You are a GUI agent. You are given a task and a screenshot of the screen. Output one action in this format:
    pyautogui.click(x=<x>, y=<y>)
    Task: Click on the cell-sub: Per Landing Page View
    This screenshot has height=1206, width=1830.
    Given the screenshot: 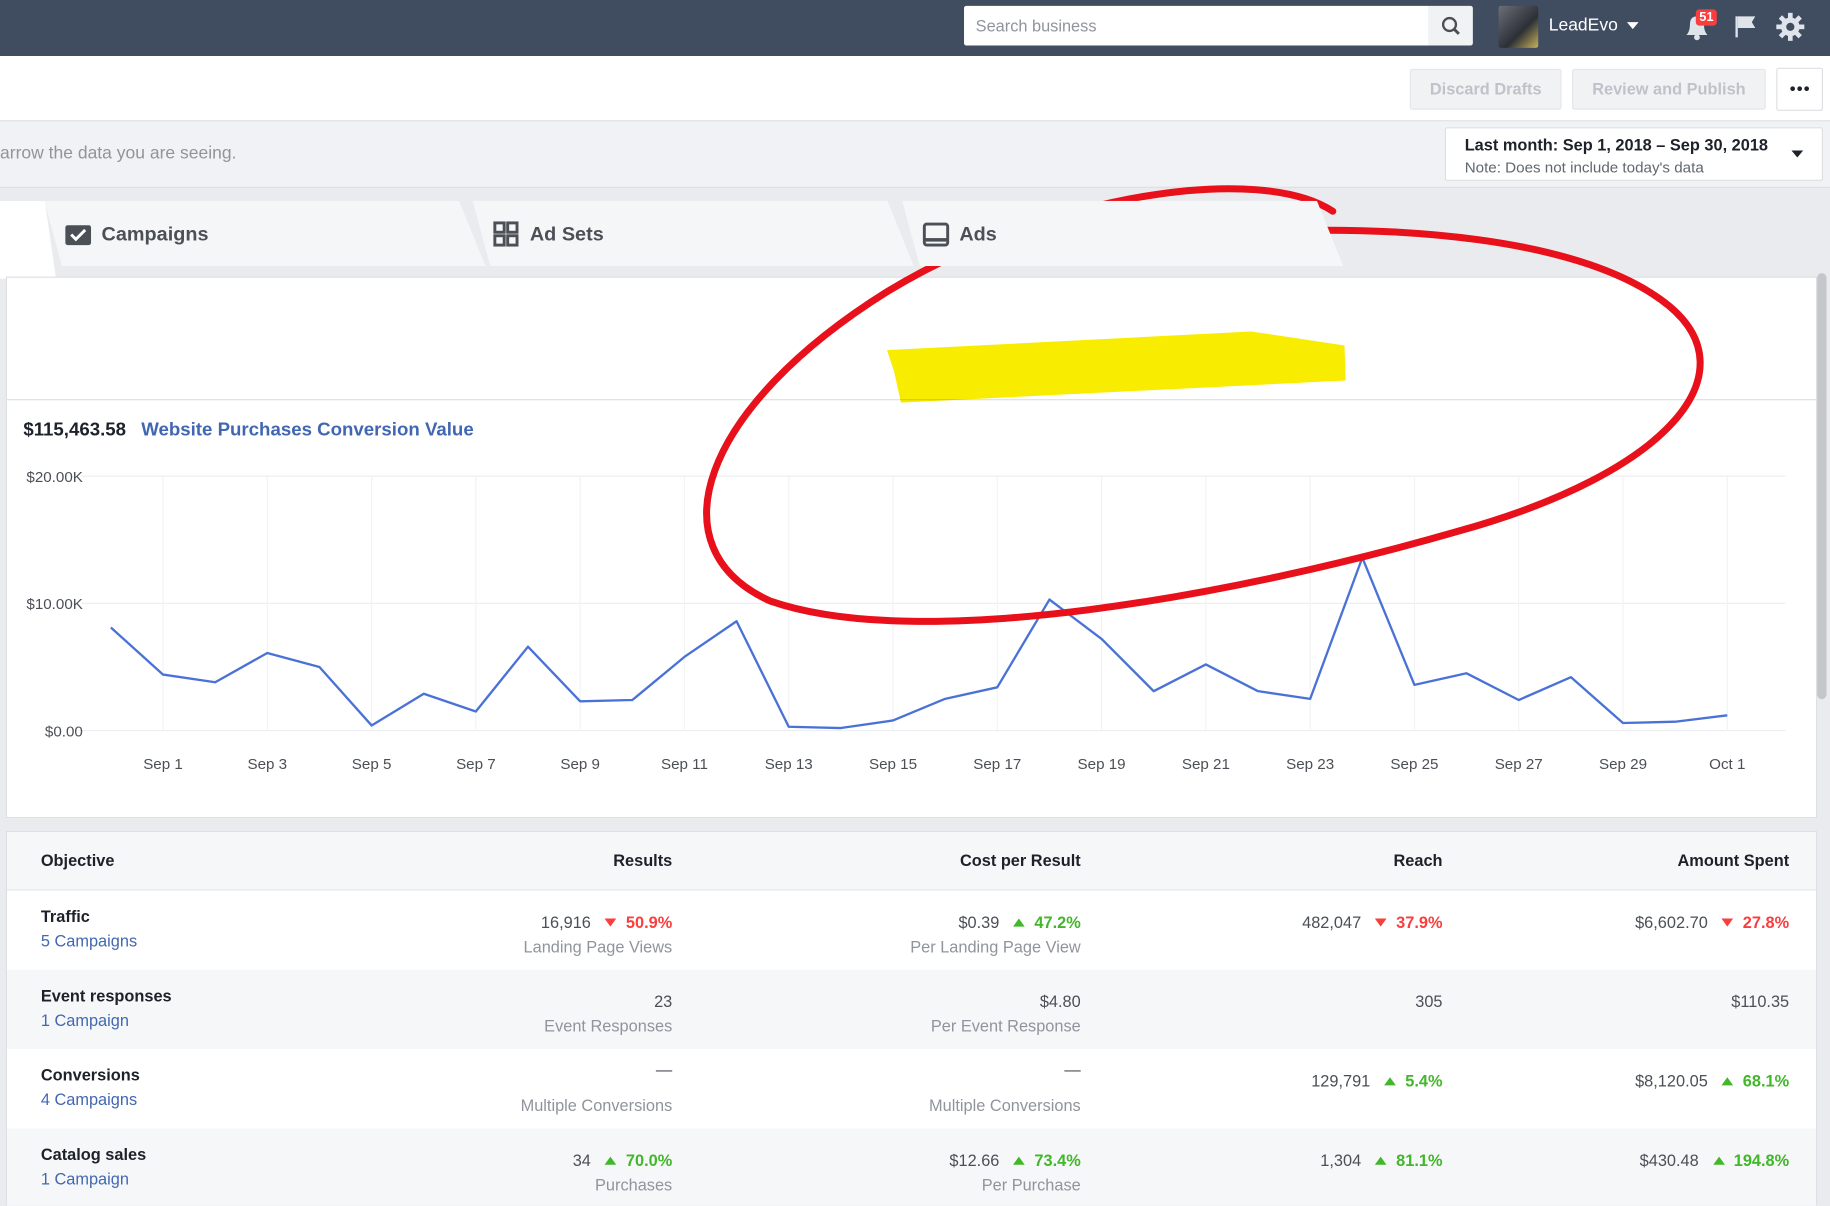 What is the action you would take?
    pyautogui.click(x=995, y=946)
    